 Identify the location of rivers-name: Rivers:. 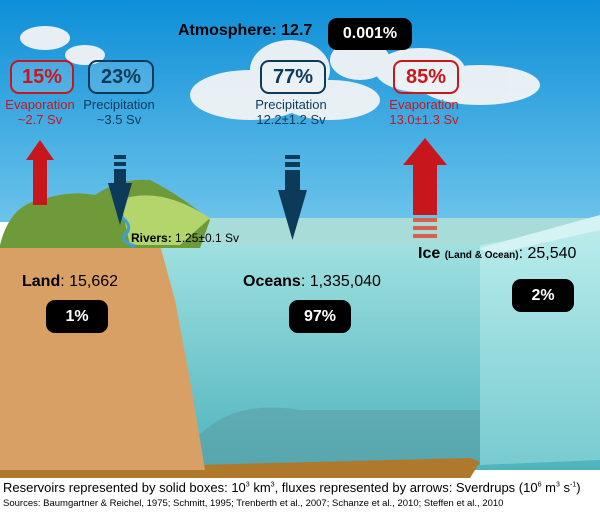
(151, 238).